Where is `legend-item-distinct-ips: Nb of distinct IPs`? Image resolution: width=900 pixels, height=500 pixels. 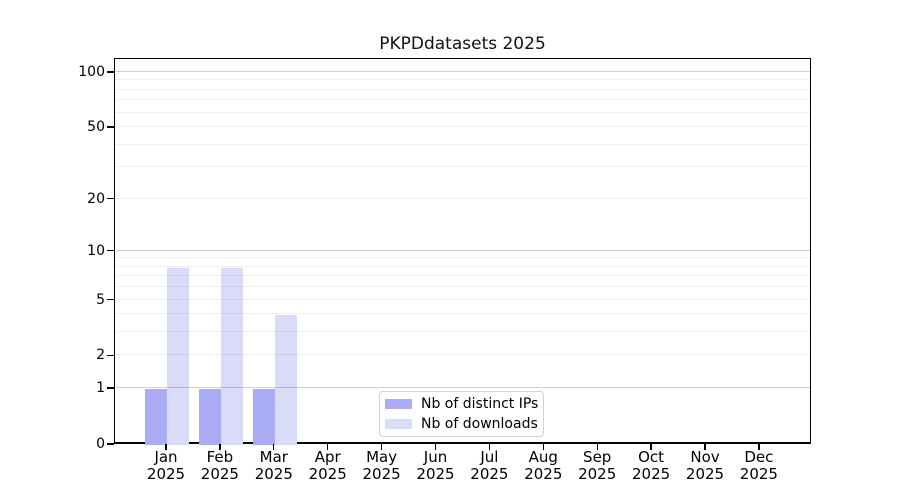 legend-item-distinct-ips: Nb of distinct IPs is located at coordinates (462, 404).